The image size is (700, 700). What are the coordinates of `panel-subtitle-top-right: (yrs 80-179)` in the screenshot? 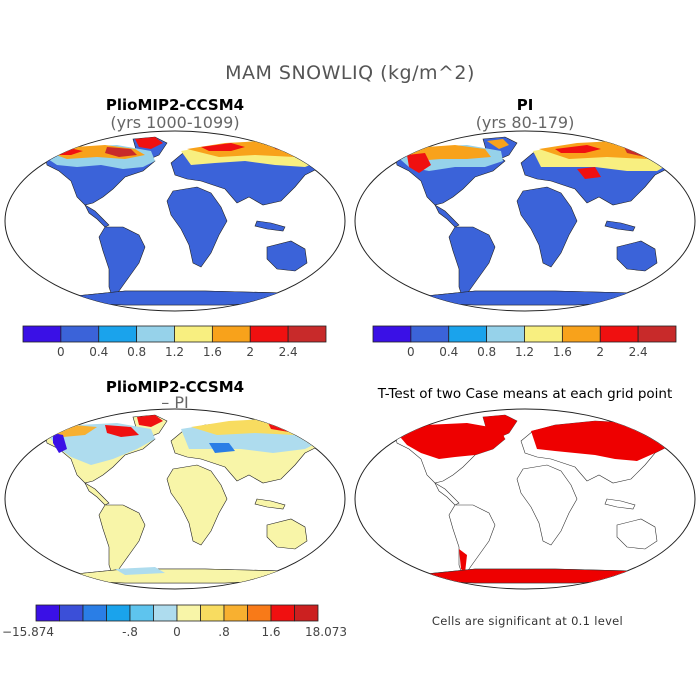 It's located at (525, 122).